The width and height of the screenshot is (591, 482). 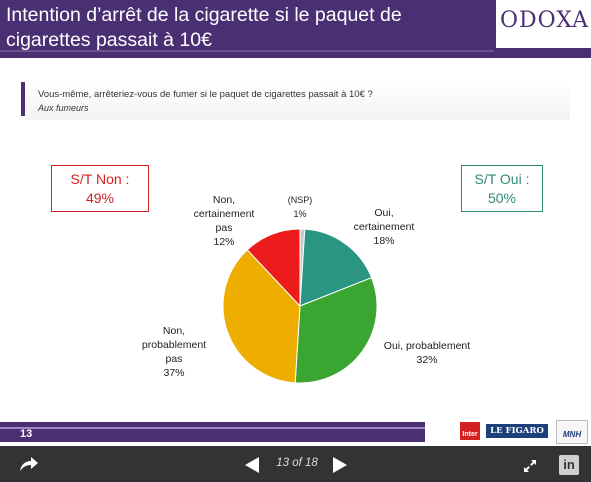 What do you see at coordinates (517, 431) in the screenshot?
I see `figaro-logo: LE FIGARO` at bounding box center [517, 431].